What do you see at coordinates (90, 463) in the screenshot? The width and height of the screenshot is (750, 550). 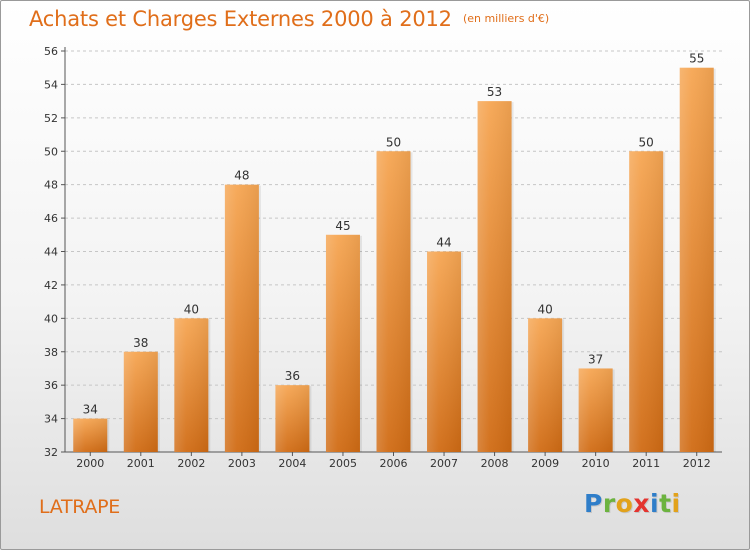 I see `x-tick-label: 2000` at bounding box center [90, 463].